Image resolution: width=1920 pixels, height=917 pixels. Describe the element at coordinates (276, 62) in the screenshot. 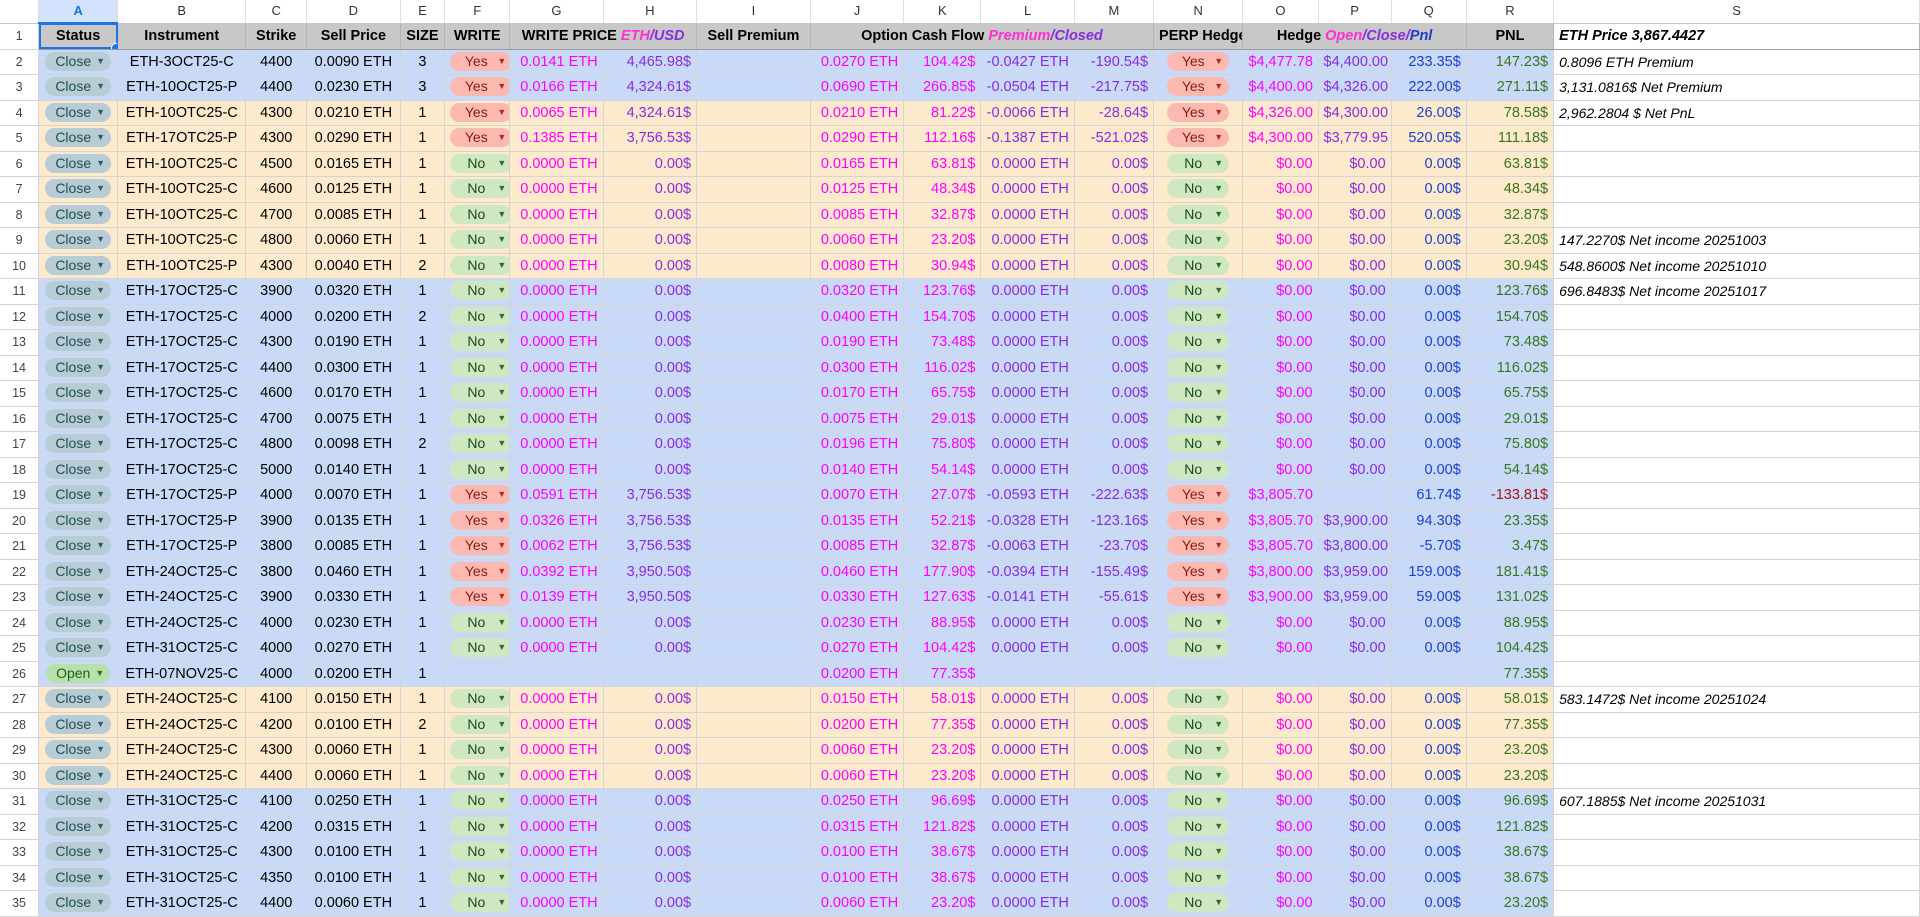

I see `cell-strike: 4400` at that location.